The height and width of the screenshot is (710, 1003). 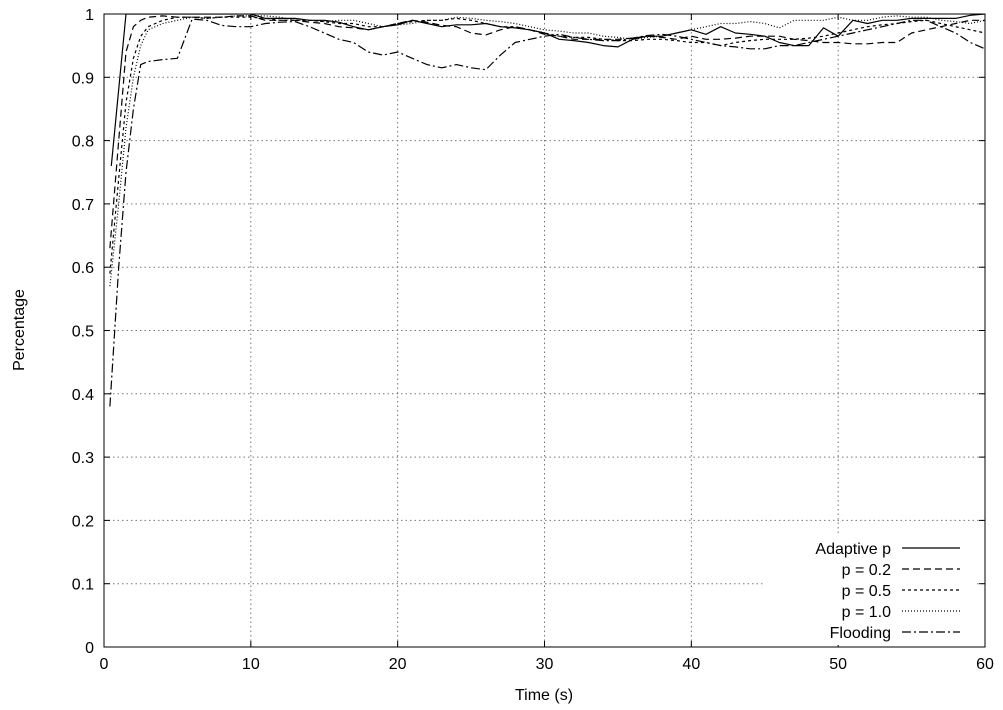 What do you see at coordinates (83, 268) in the screenshot?
I see `y-tick-label: 0.6` at bounding box center [83, 268].